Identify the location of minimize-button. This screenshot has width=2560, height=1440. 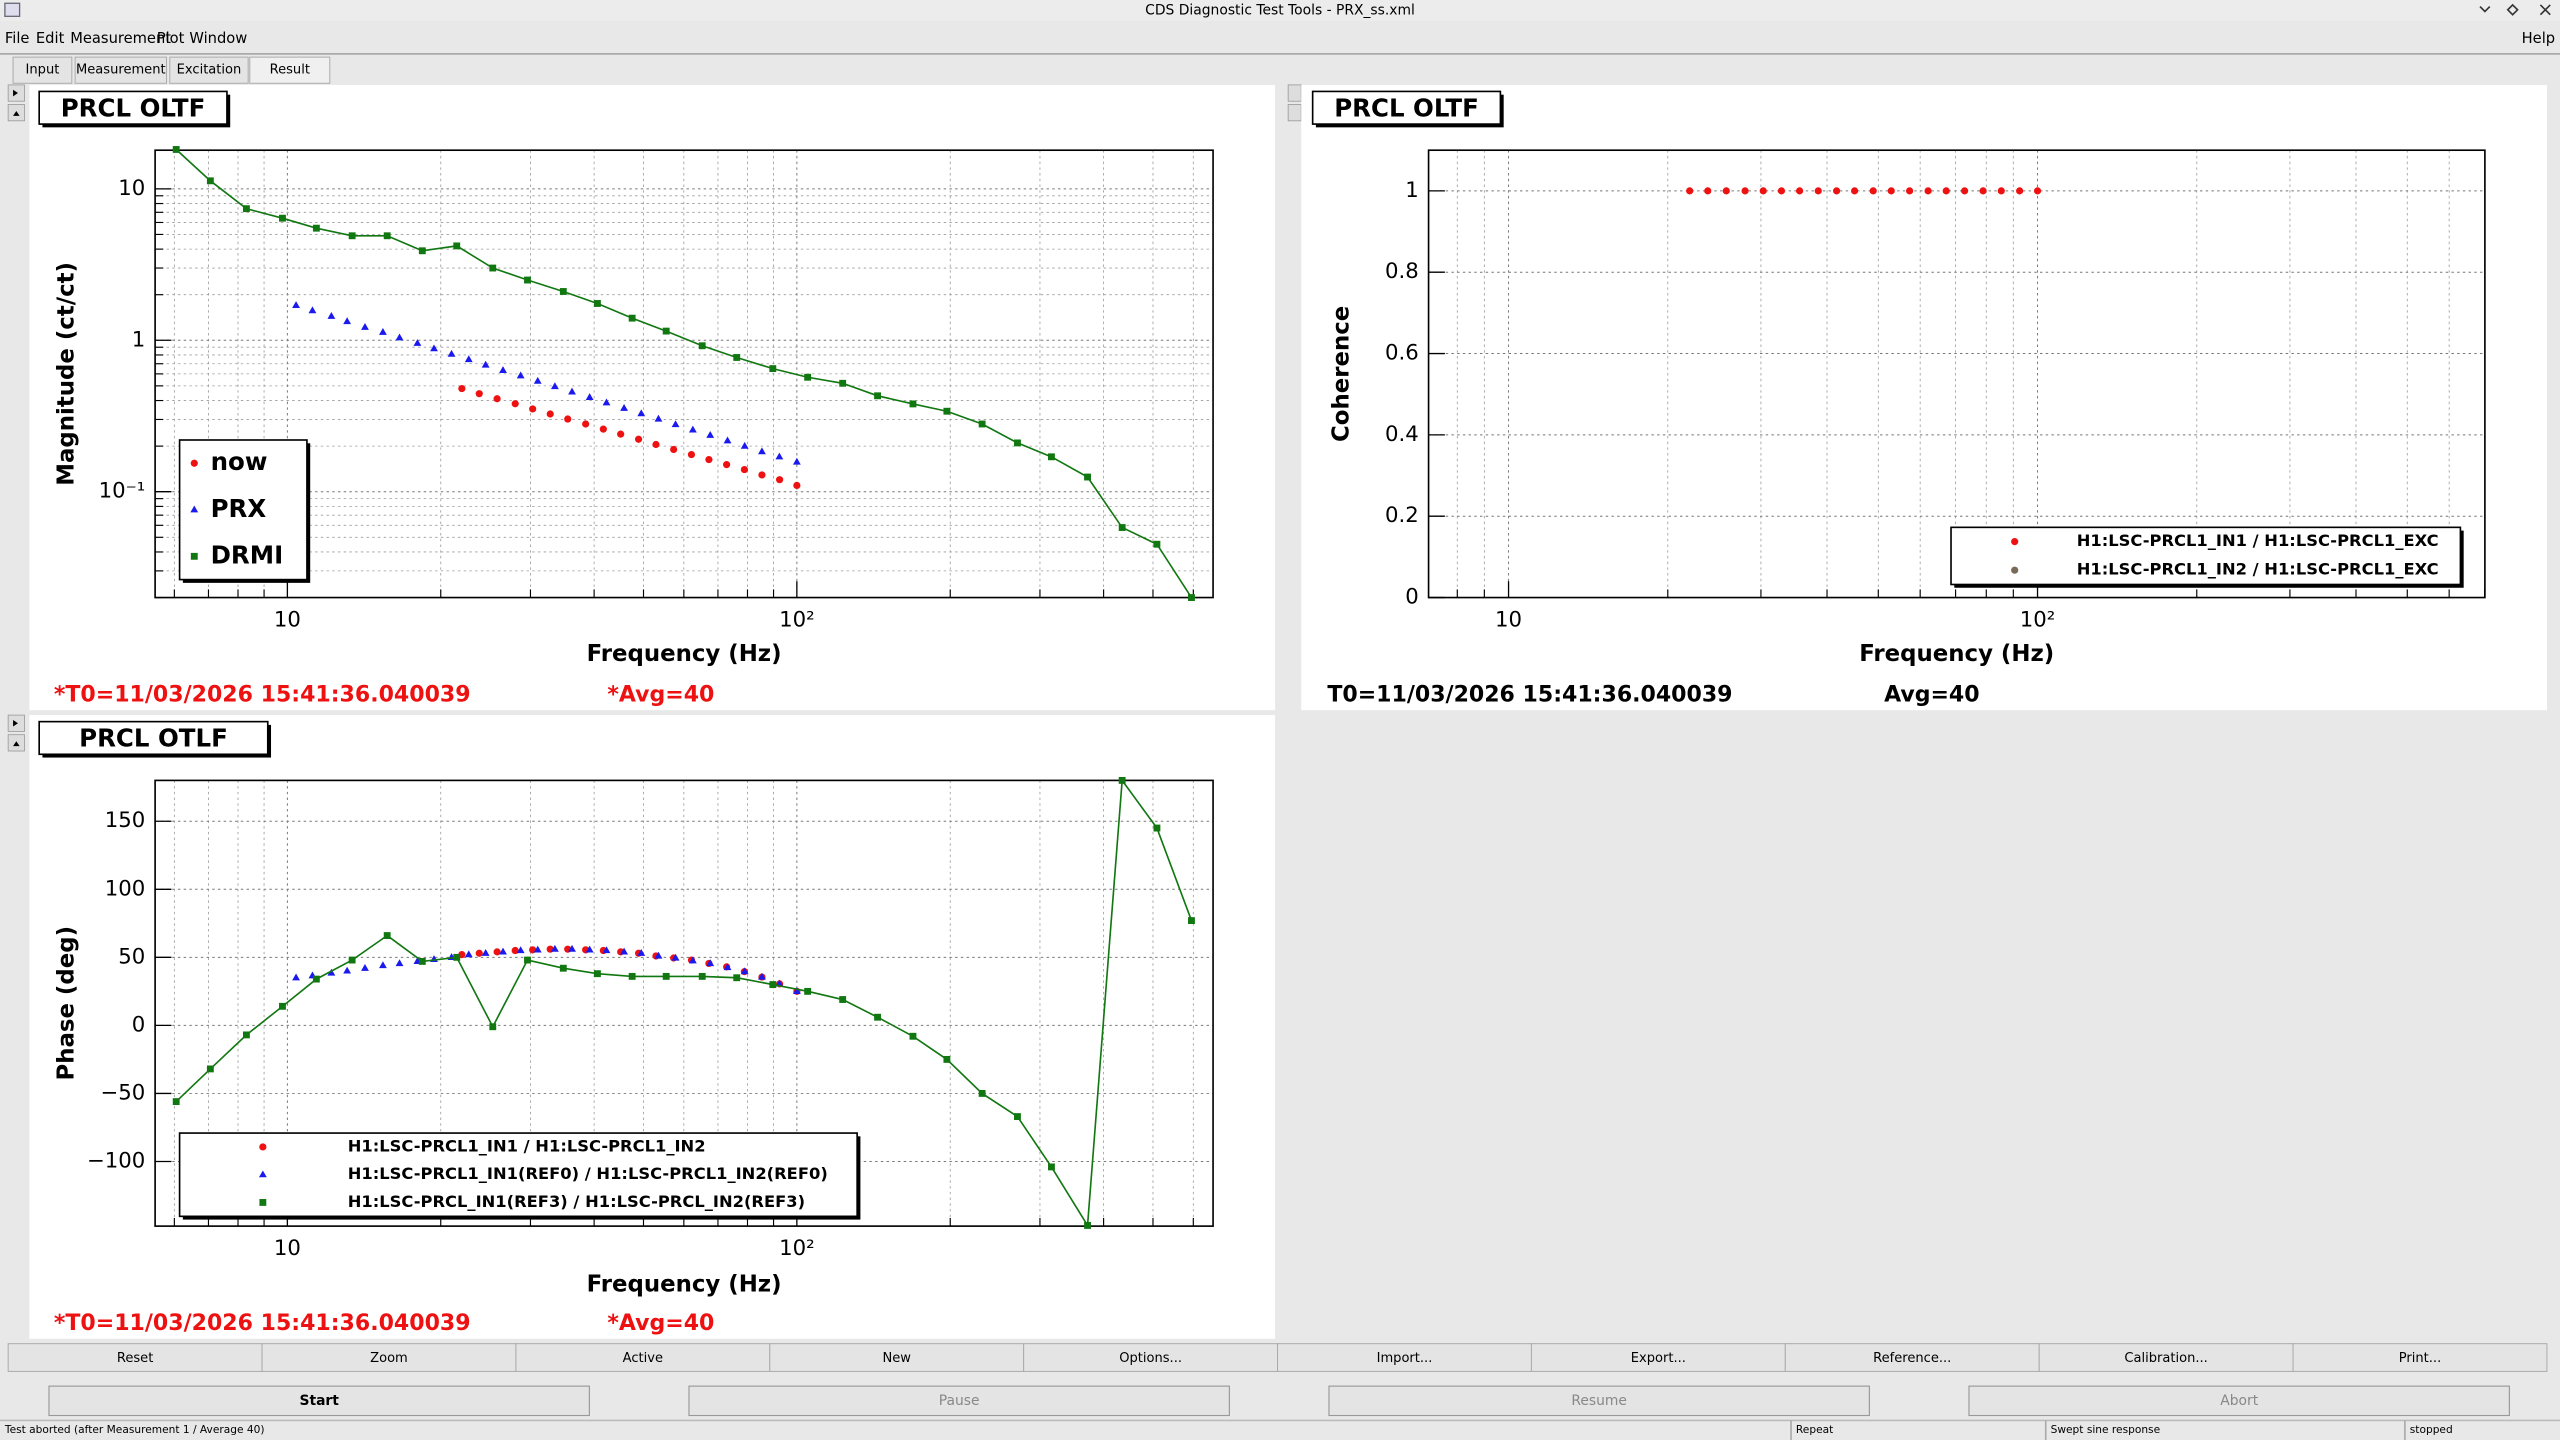
(2485, 9).